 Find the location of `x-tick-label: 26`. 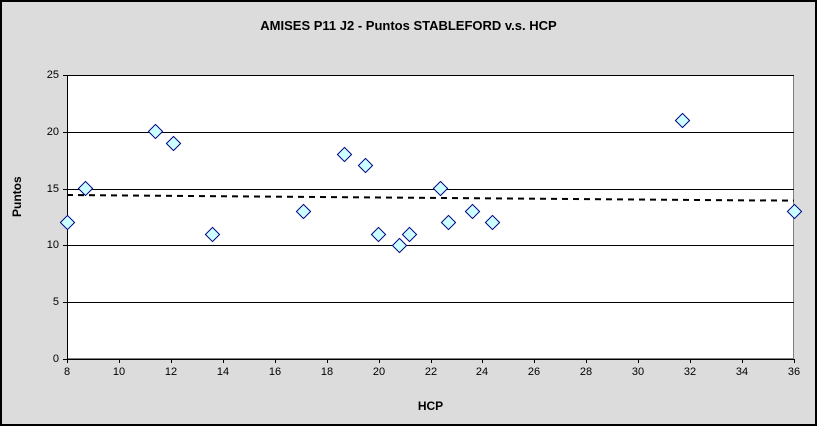

x-tick-label: 26 is located at coordinates (534, 372).